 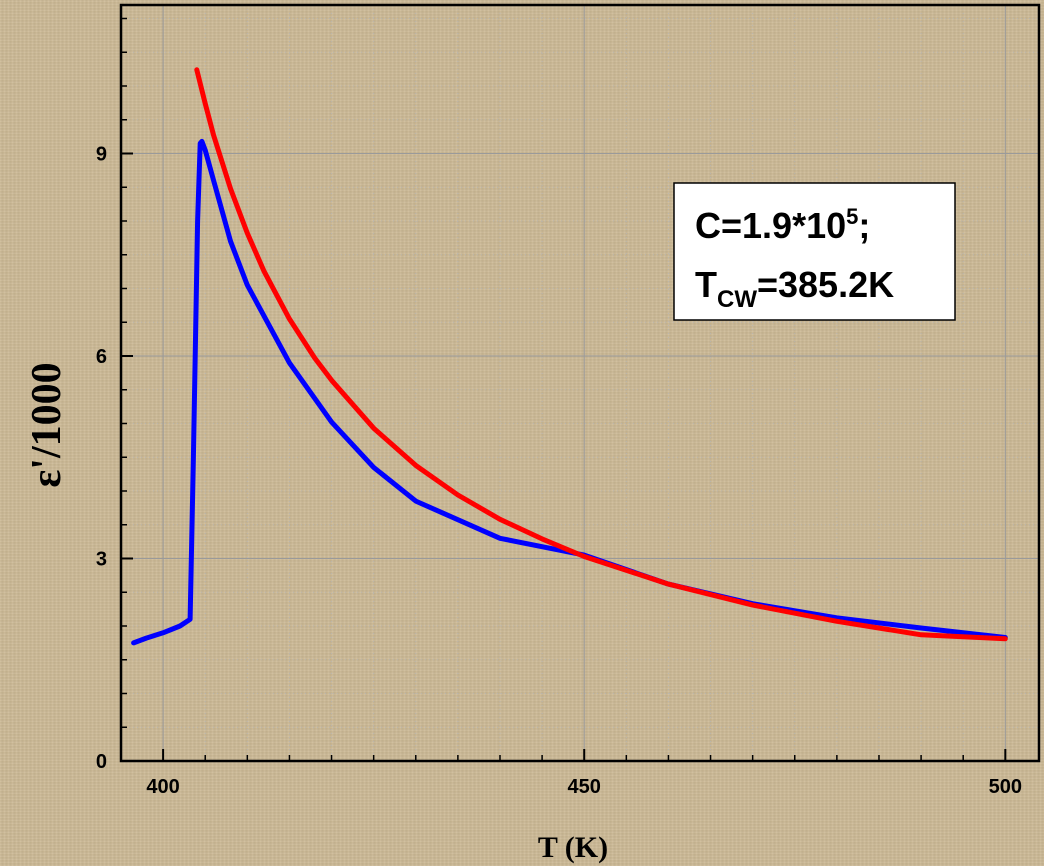 I want to click on y-tick-label: 6, so click(x=101, y=357).